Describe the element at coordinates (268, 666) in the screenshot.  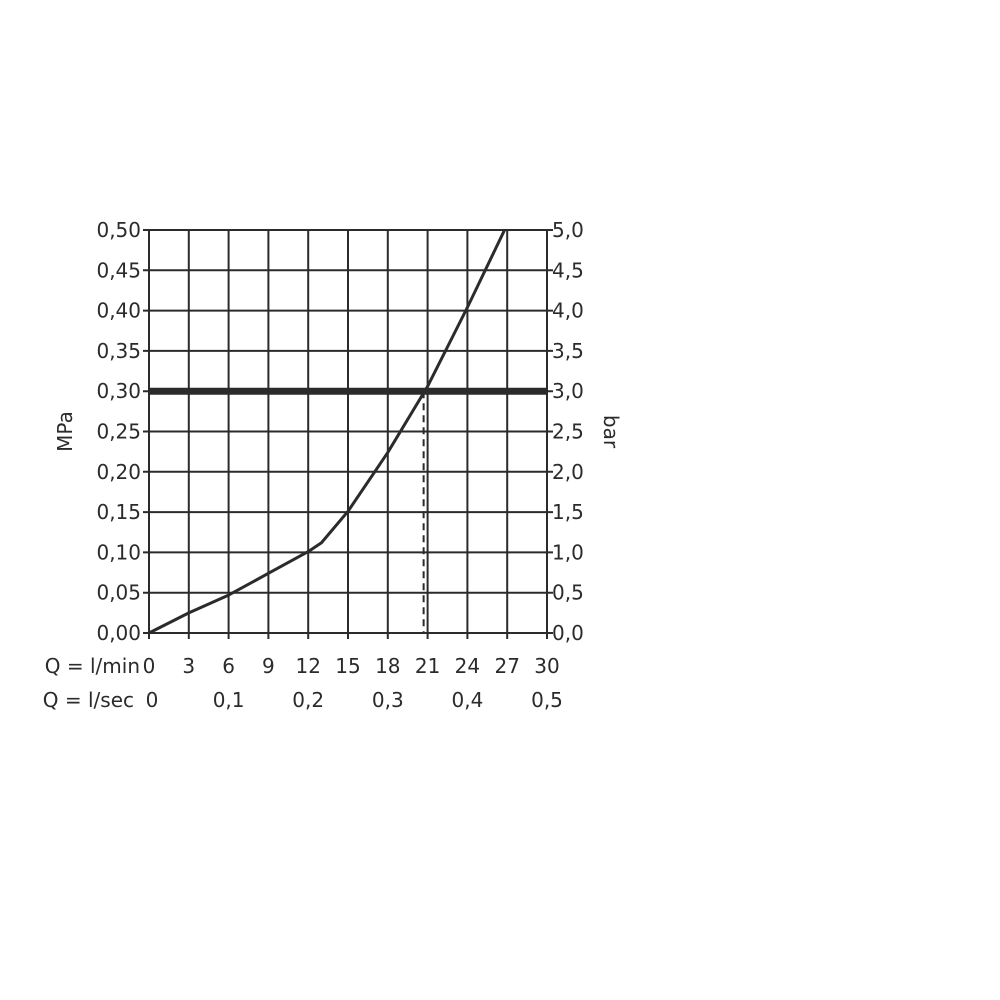
I see `x-tick-label-lmin: 9` at that location.